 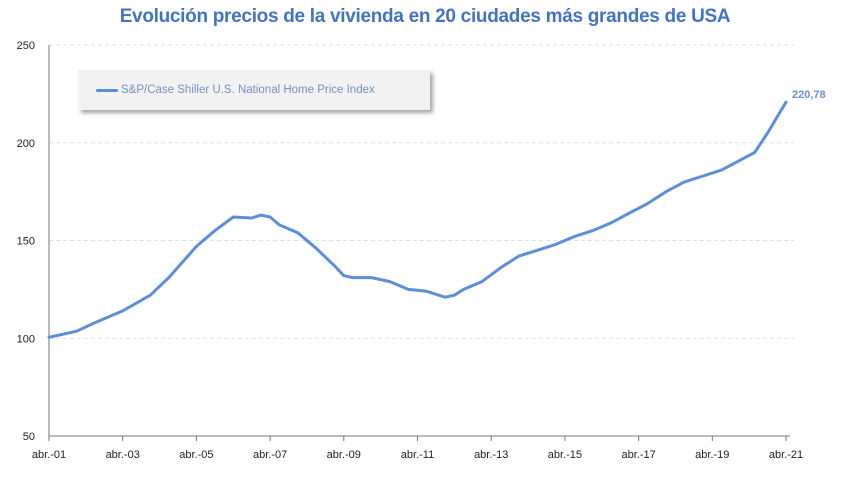 What do you see at coordinates (49, 455) in the screenshot?
I see `x-tick-label: abr.-01` at bounding box center [49, 455].